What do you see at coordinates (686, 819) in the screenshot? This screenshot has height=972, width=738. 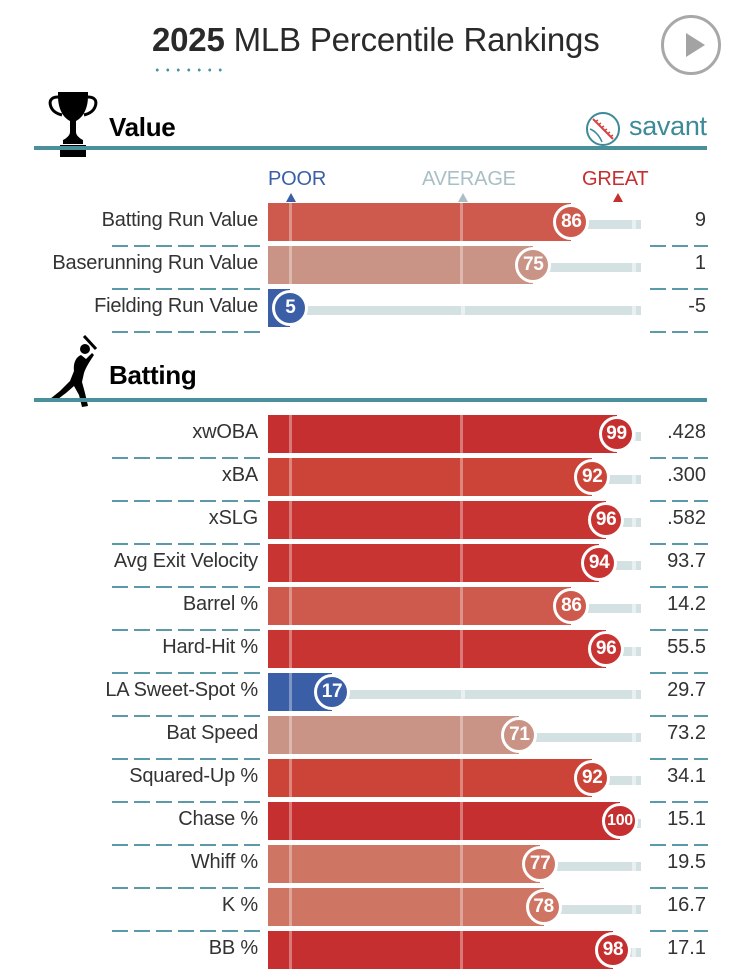 I see `metric-value: 15.1` at bounding box center [686, 819].